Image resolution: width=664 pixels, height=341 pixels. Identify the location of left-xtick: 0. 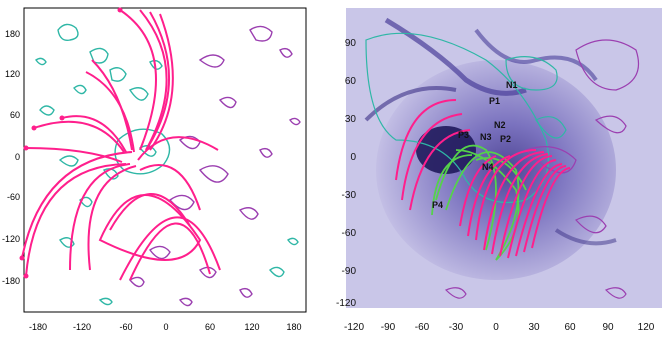
(165, 327).